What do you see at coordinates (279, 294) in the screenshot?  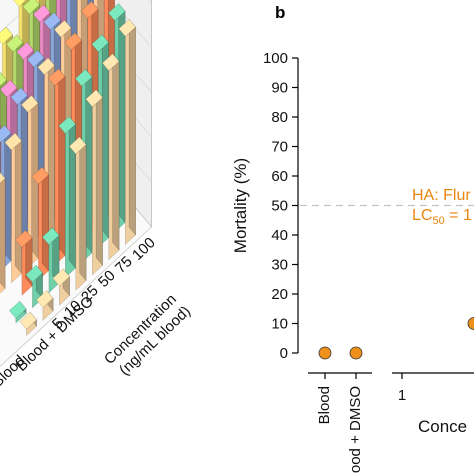 I see `y-tick-label: 20` at bounding box center [279, 294].